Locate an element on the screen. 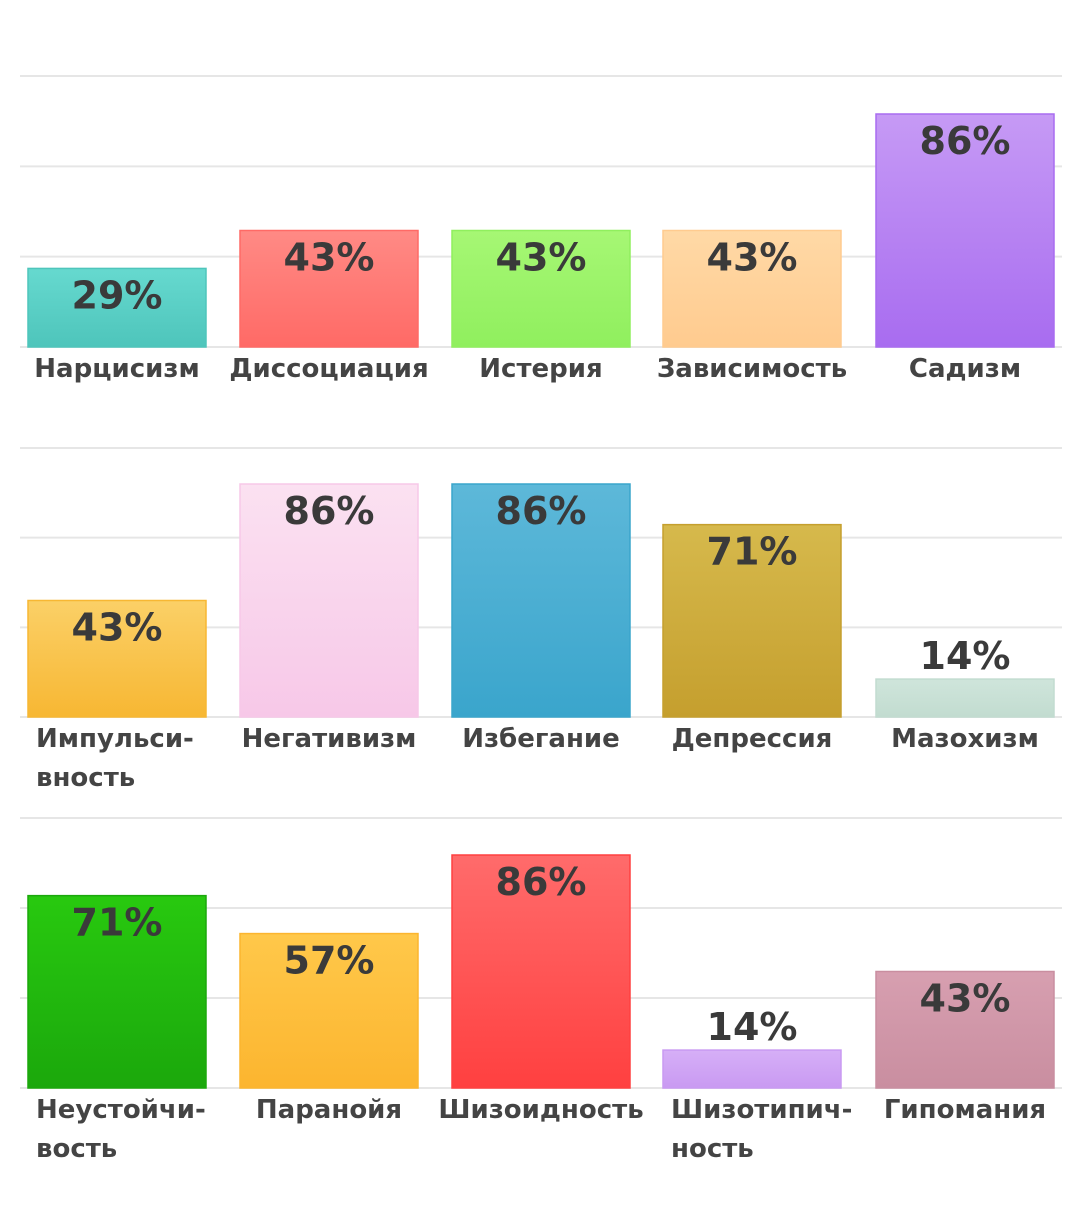 The height and width of the screenshot is (1214, 1080). category-label: Депрессия is located at coordinates (752, 739).